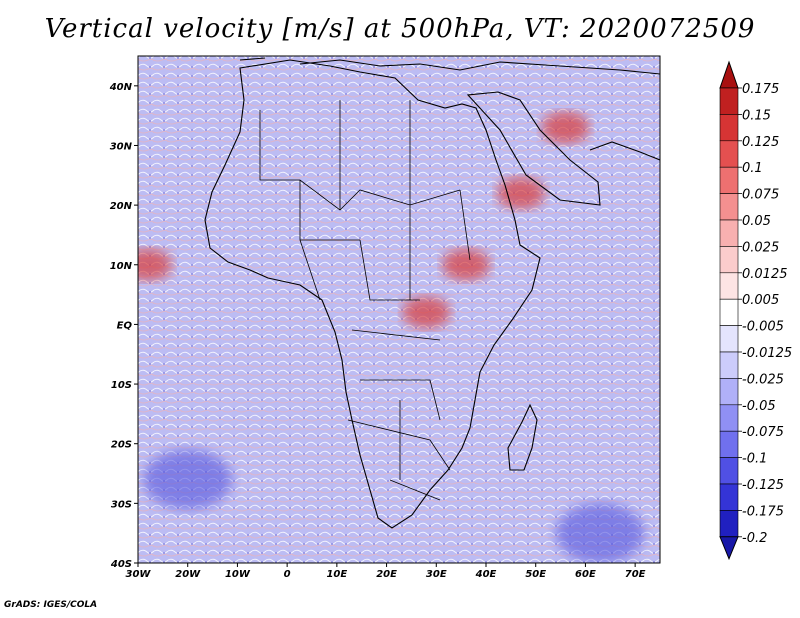  What do you see at coordinates (729, 548) in the screenshot?
I see `colorbar-bottom-arrow` at bounding box center [729, 548].